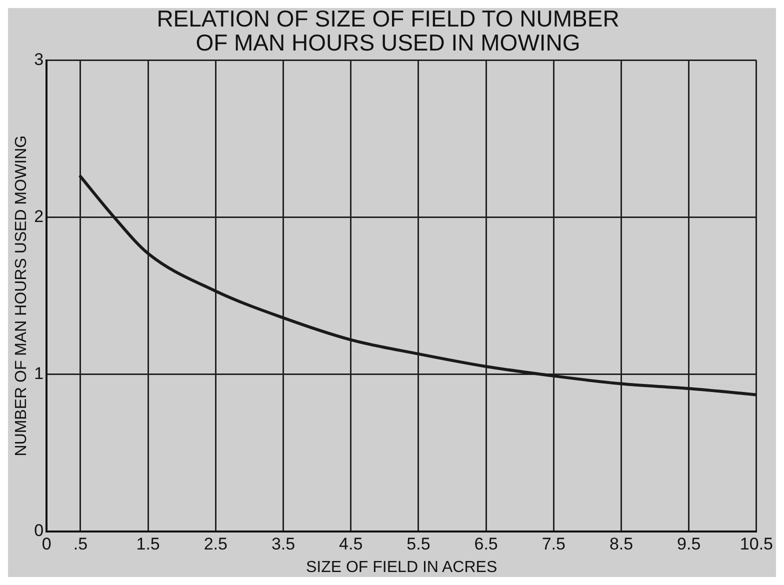 The width and height of the screenshot is (784, 585). I want to click on y-tick-label: 3, so click(39, 59).